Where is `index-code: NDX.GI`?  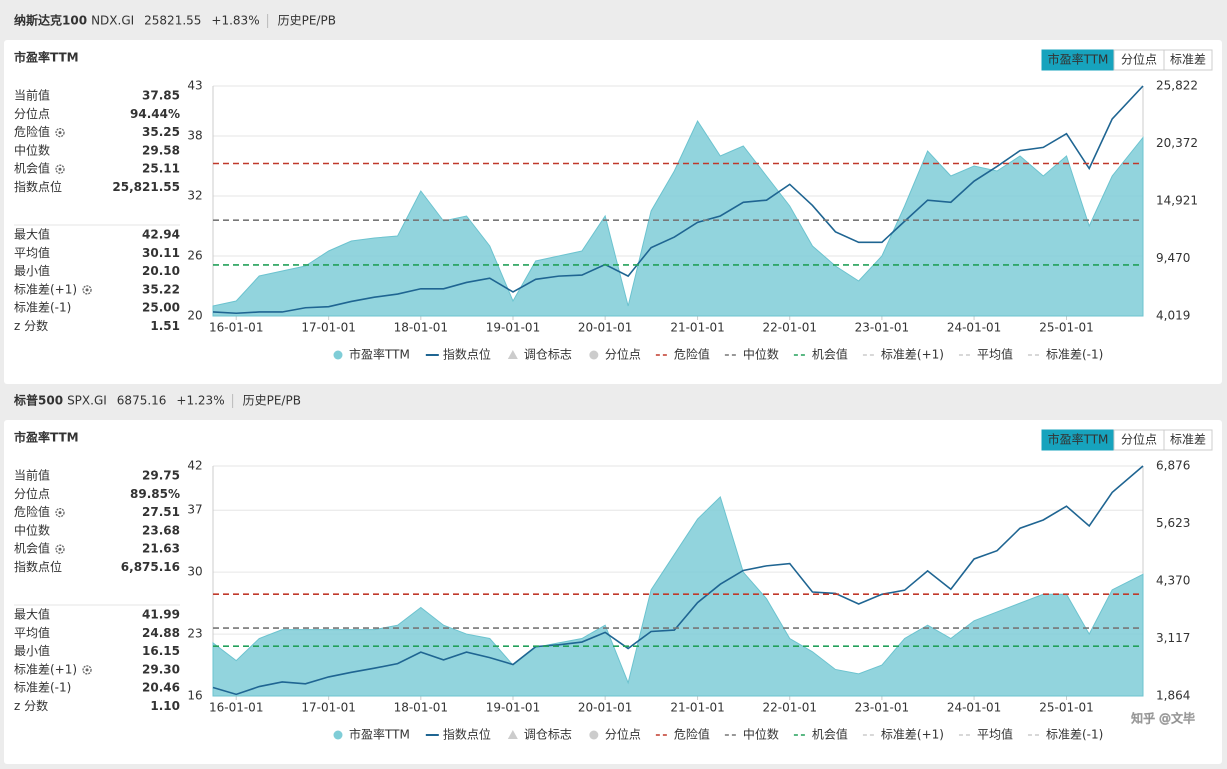
index-code: NDX.GI is located at coordinates (112, 21).